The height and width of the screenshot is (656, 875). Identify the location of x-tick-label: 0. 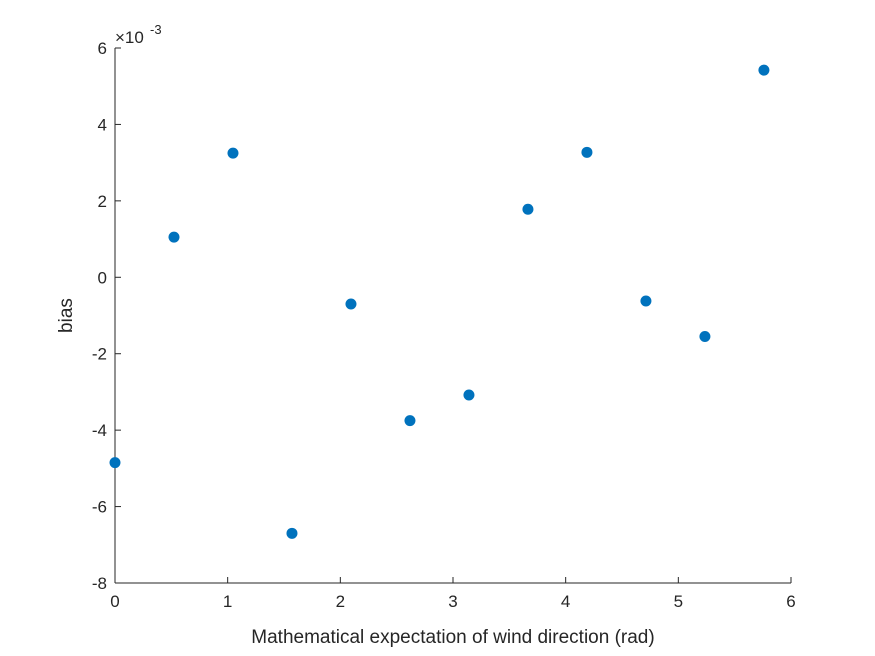
(114, 601).